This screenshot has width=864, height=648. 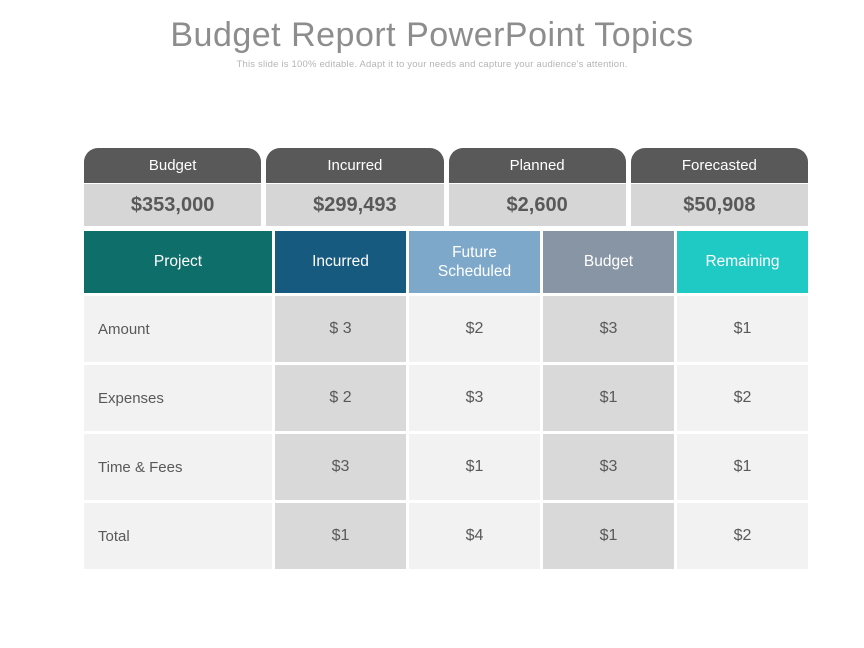 I want to click on row-label-time-and-fees: Time & Fees, so click(x=178, y=467).